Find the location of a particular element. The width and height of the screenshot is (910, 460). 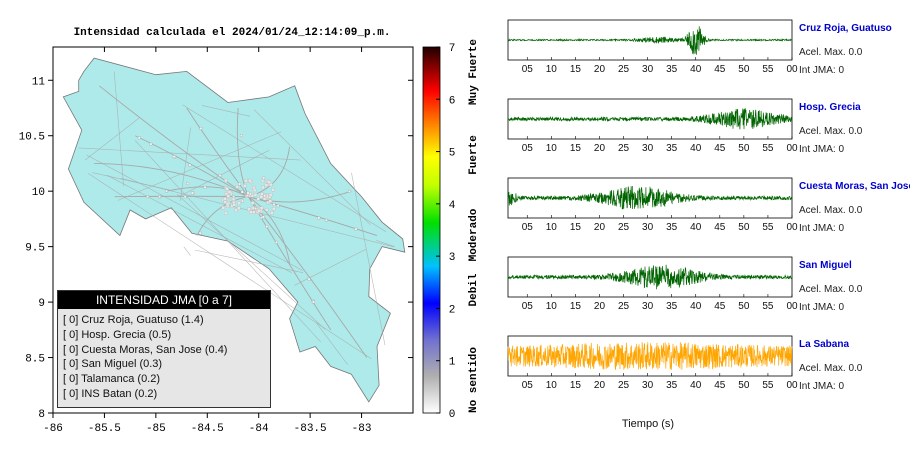

colorbar-category-label: Fuerte is located at coordinates (474, 155).